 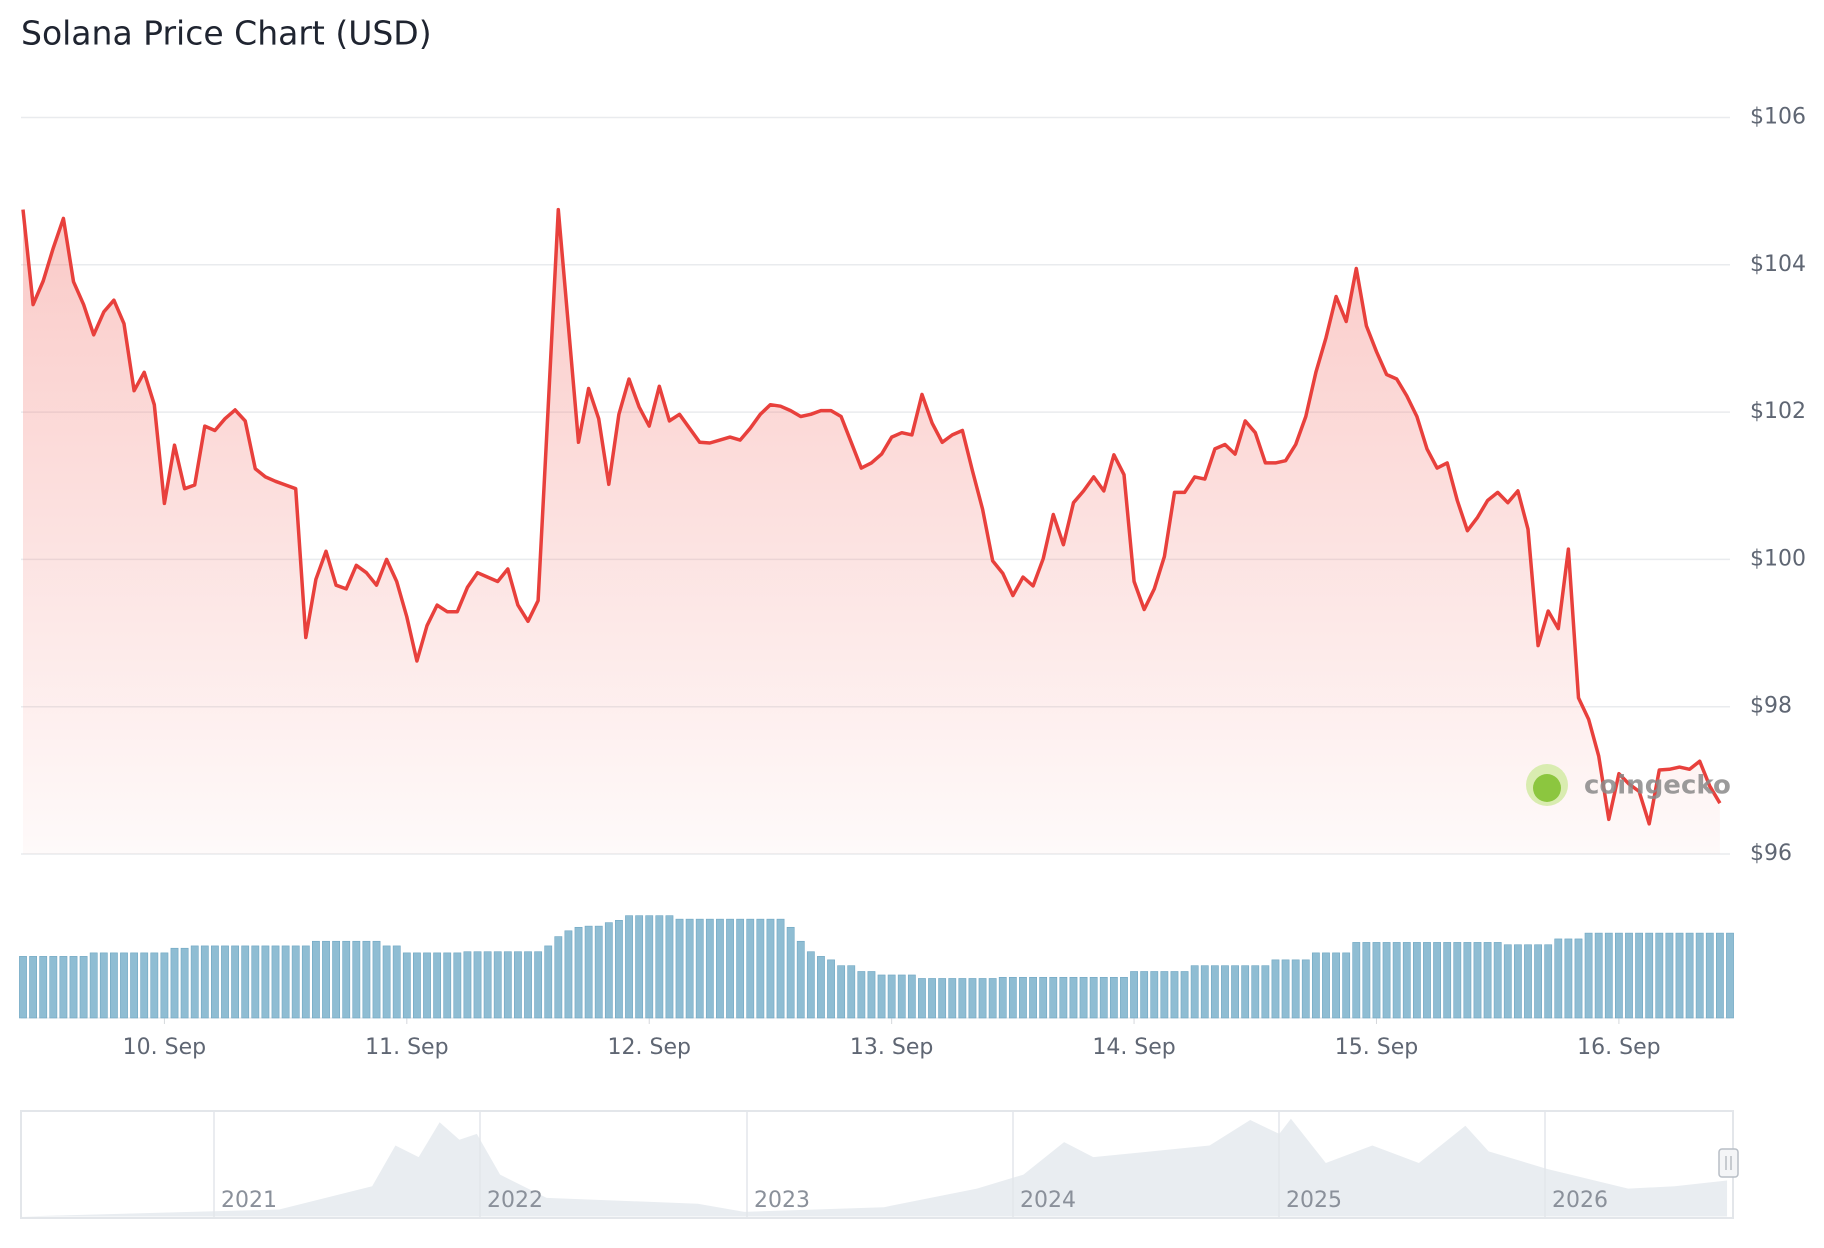 What do you see at coordinates (1133, 1047) in the screenshot?
I see `x-tick-label: 14. Sep` at bounding box center [1133, 1047].